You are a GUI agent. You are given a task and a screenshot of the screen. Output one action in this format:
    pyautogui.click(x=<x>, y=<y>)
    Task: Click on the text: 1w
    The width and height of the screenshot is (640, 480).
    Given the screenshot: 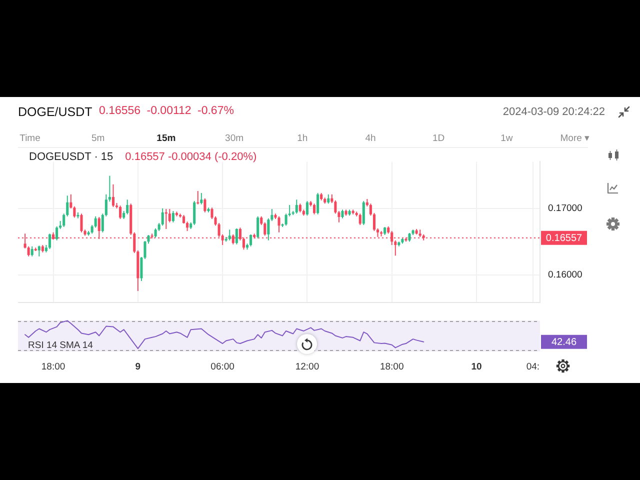 What is the action you would take?
    pyautogui.click(x=506, y=138)
    